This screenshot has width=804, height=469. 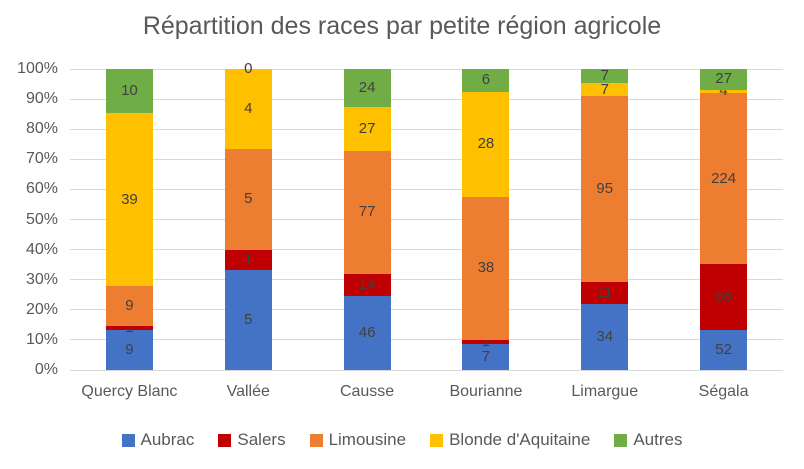 What do you see at coordinates (248, 391) in the screenshot?
I see `x-category-label: Vallée` at bounding box center [248, 391].